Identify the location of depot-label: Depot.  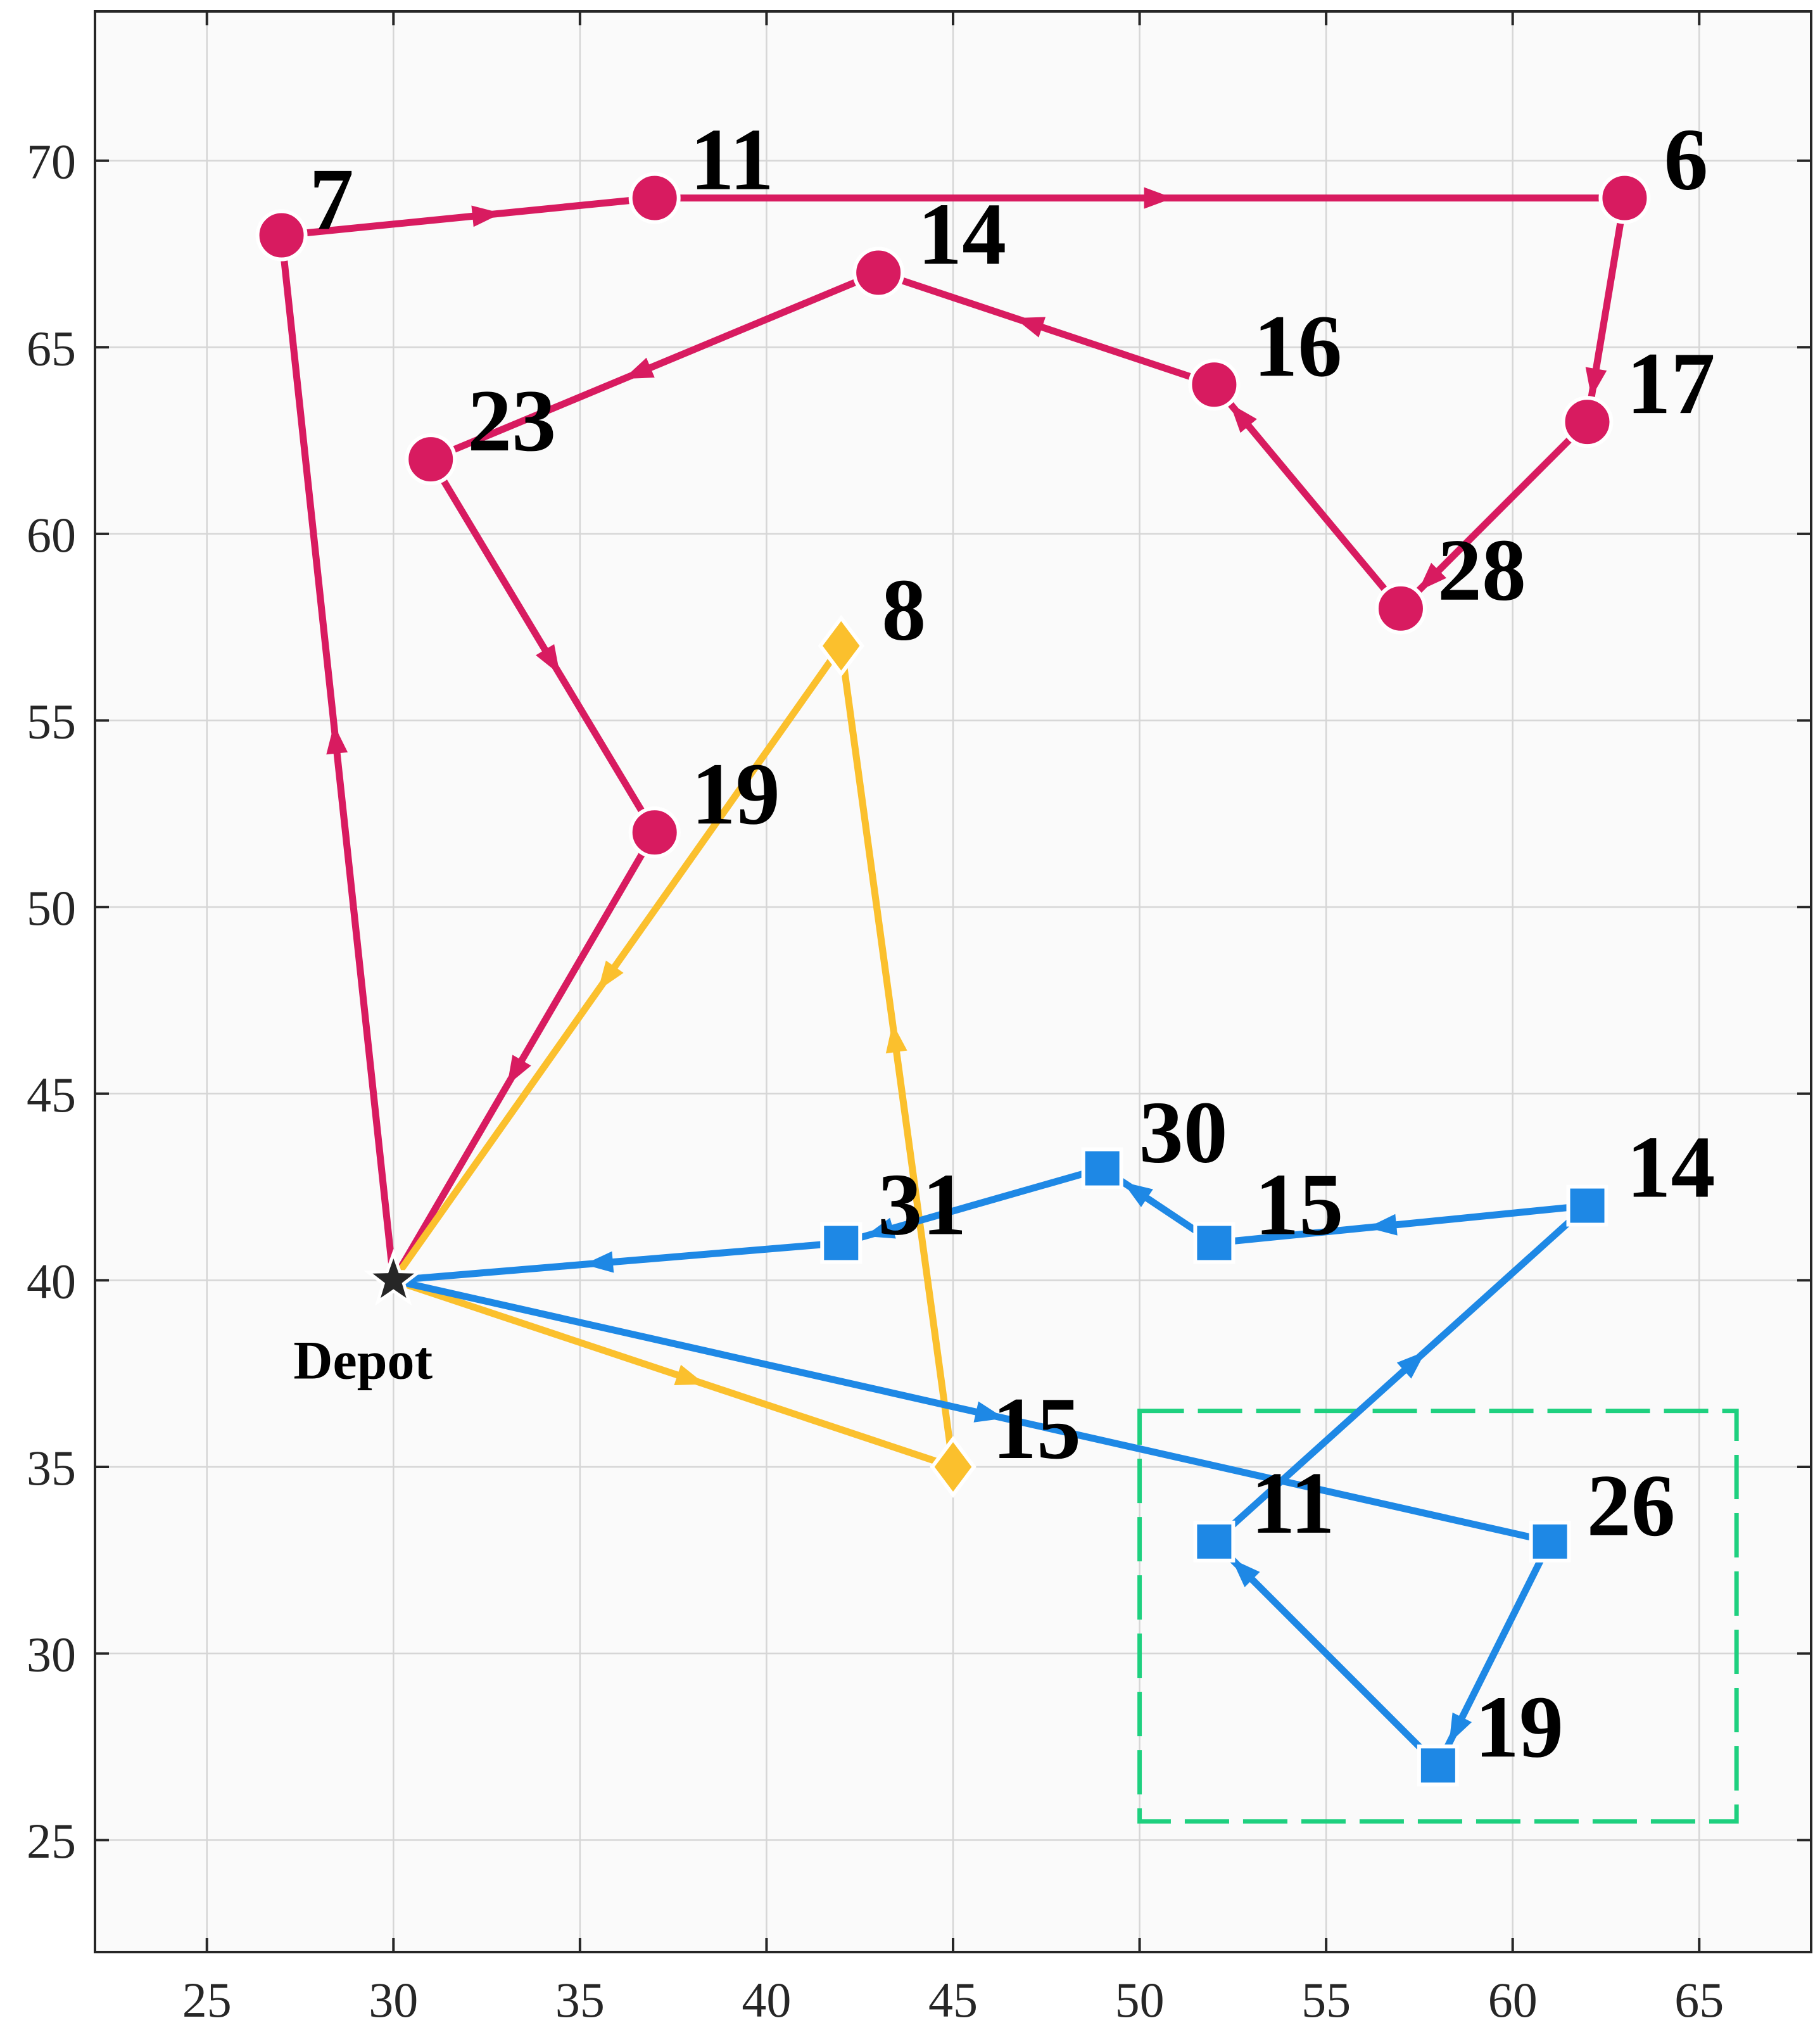
(363, 1359).